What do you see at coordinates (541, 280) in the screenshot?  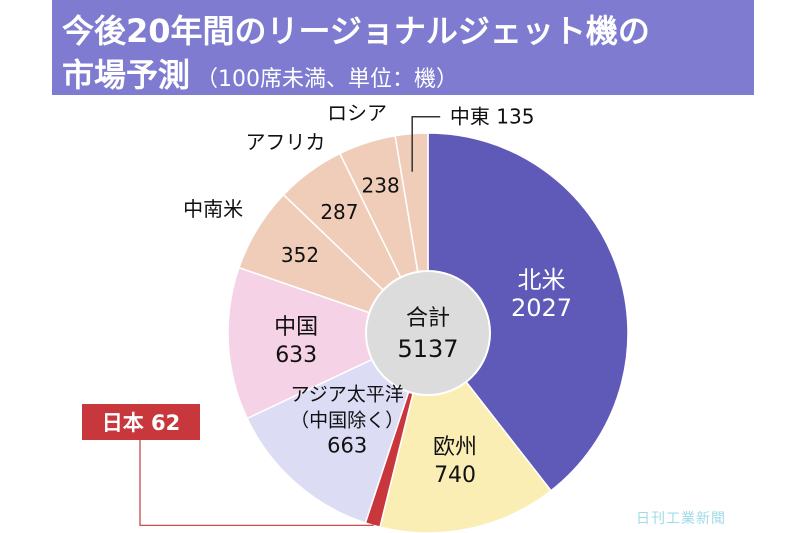 I see `label-na: 北米` at bounding box center [541, 280].